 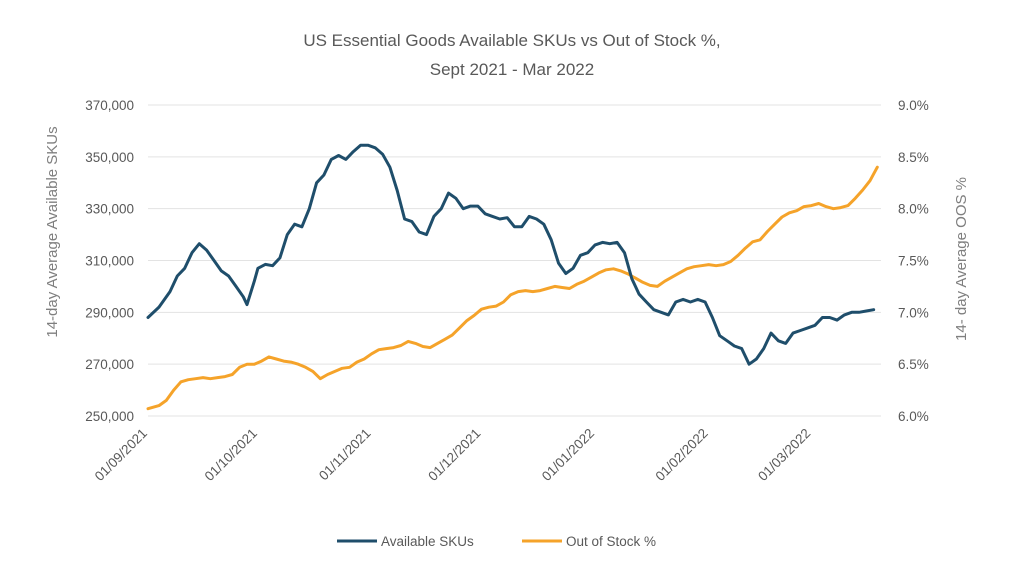 I want to click on x-tick-label: 01/02/2022, so click(x=681, y=455).